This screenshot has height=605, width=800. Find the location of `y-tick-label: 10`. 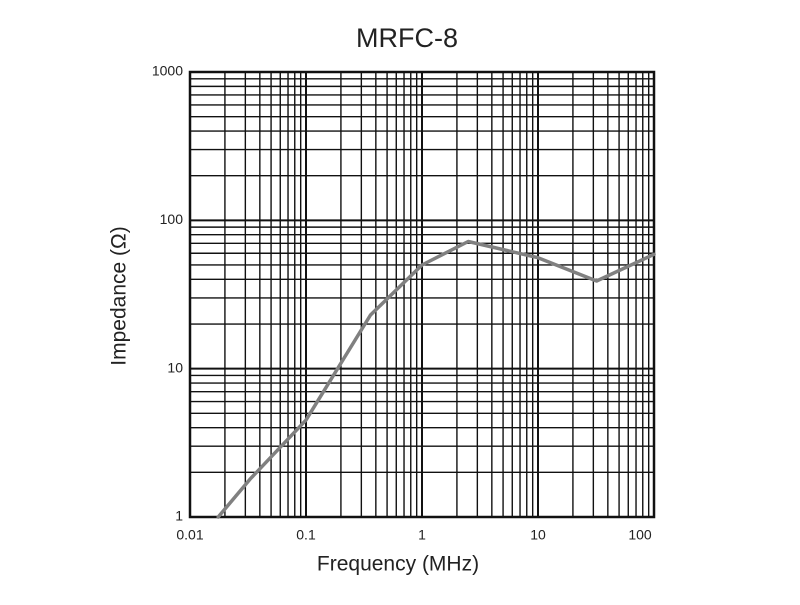

y-tick-label: 10 is located at coordinates (175, 367).